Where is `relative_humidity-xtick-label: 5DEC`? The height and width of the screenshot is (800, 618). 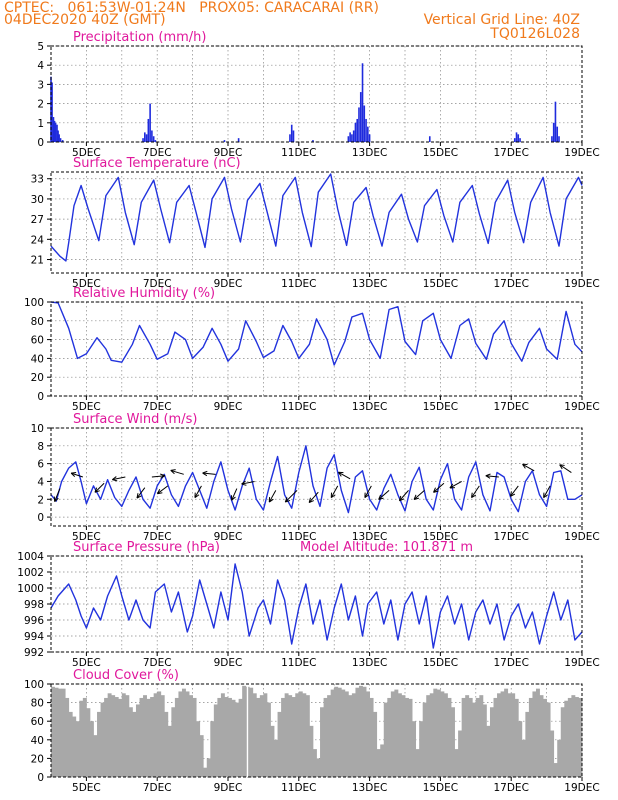 relative_humidity-xtick-label: 5DEC is located at coordinates (86, 407).